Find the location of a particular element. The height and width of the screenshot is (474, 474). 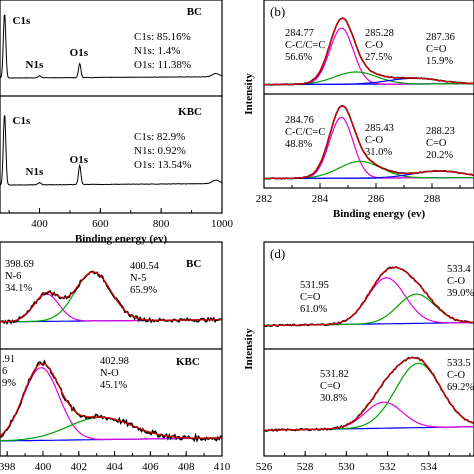

x-tick-label: 1000 is located at coordinates (222, 224).